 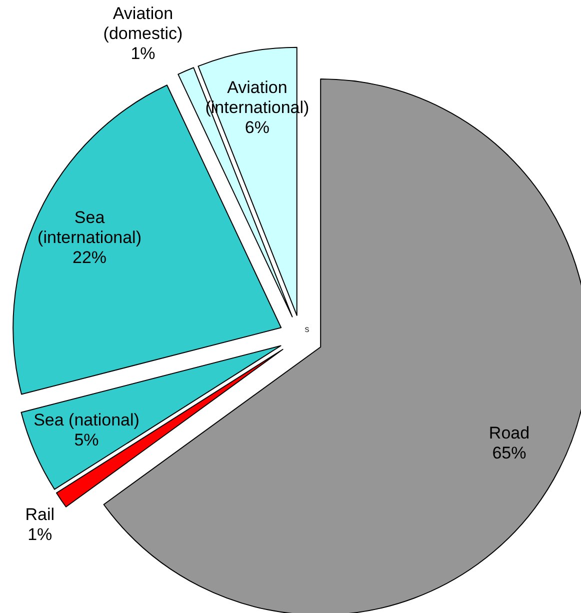 I want to click on slice-label: Sea (national), so click(x=87, y=420).